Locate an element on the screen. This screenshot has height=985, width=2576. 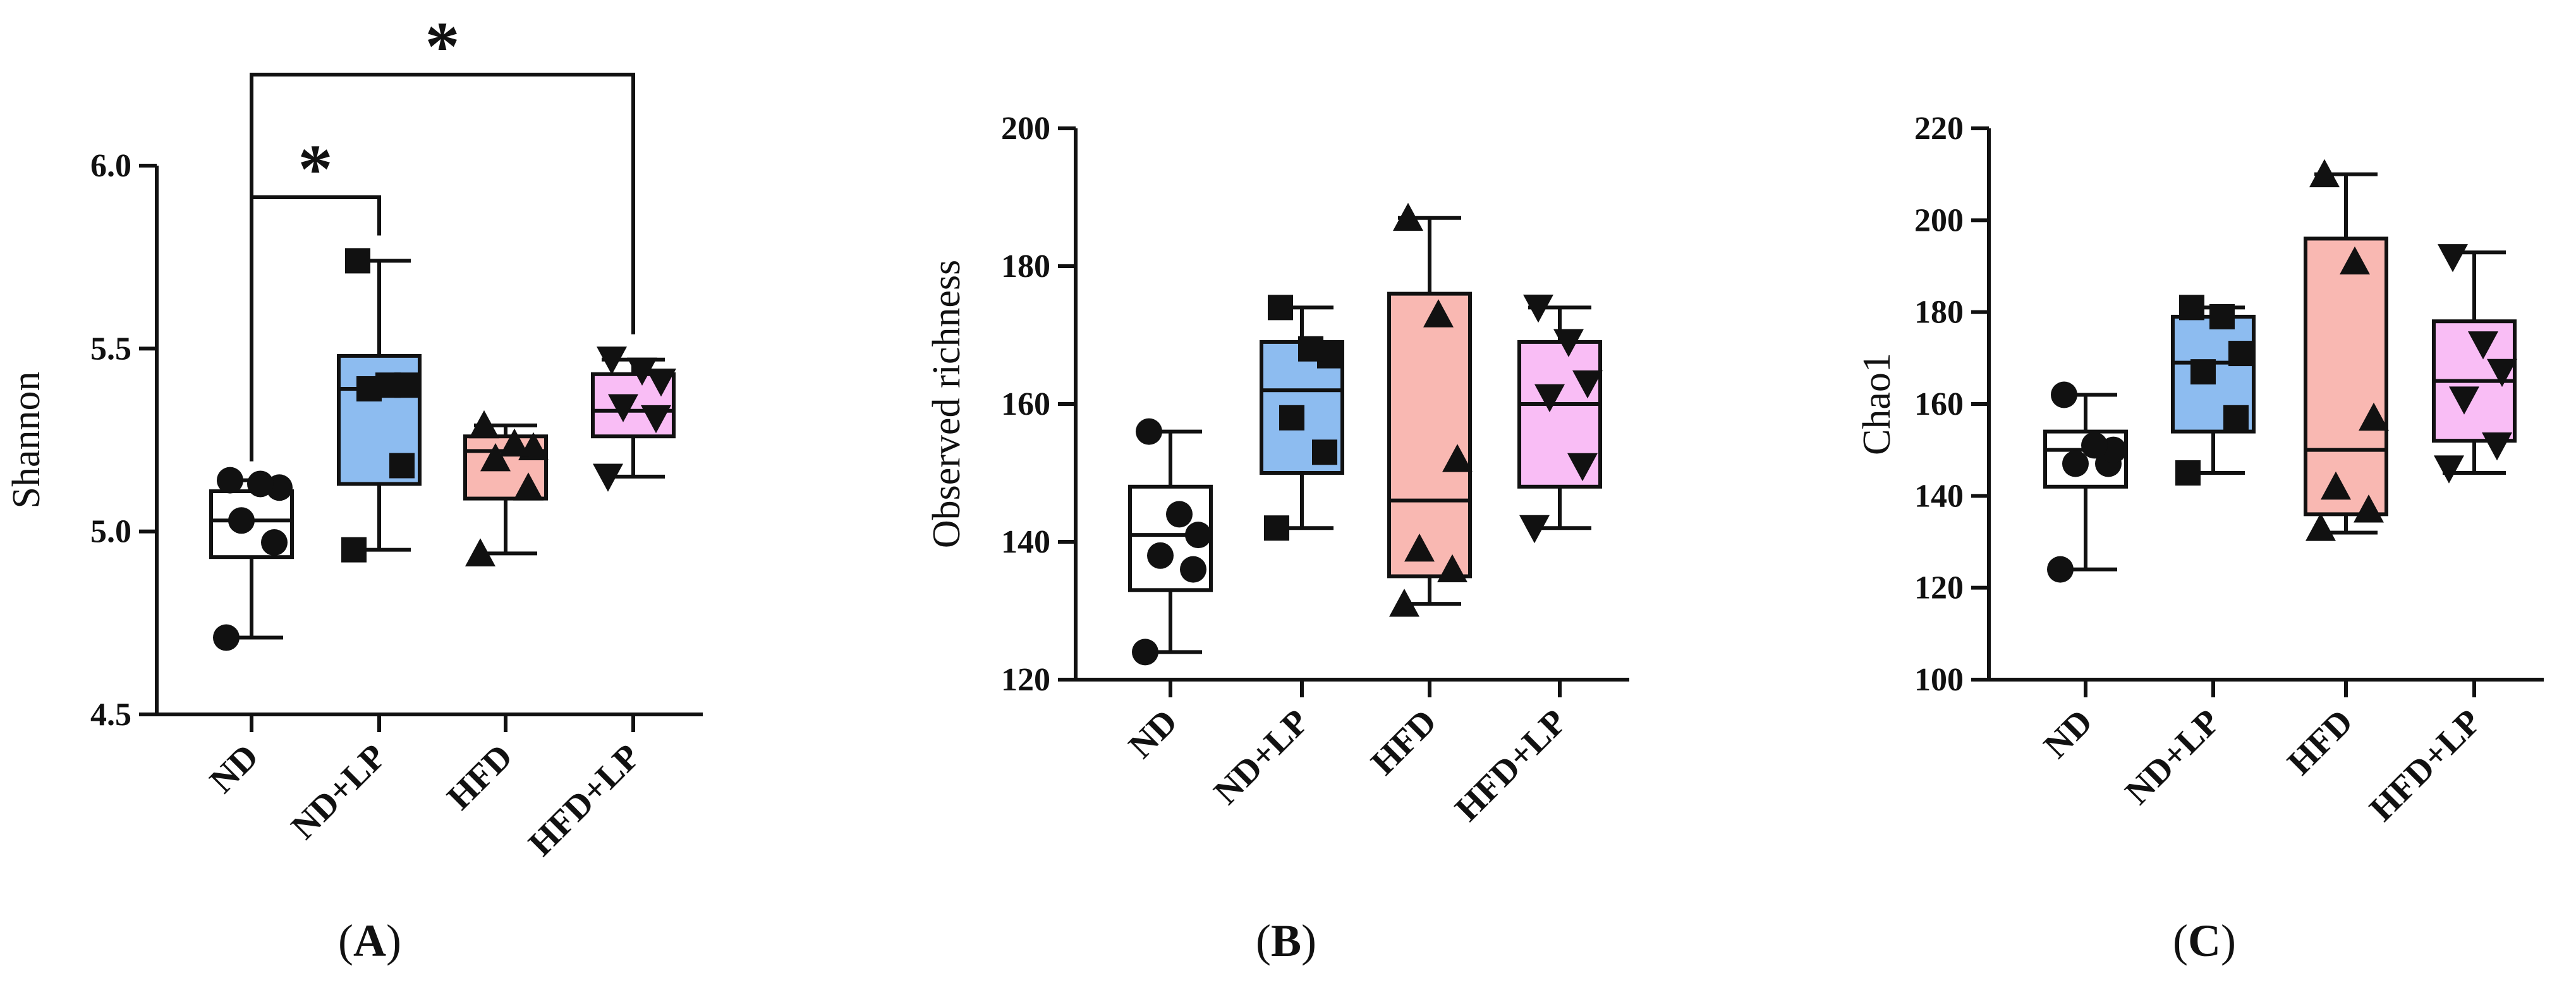
box-nd: ND is located at coordinates (1167, 592).